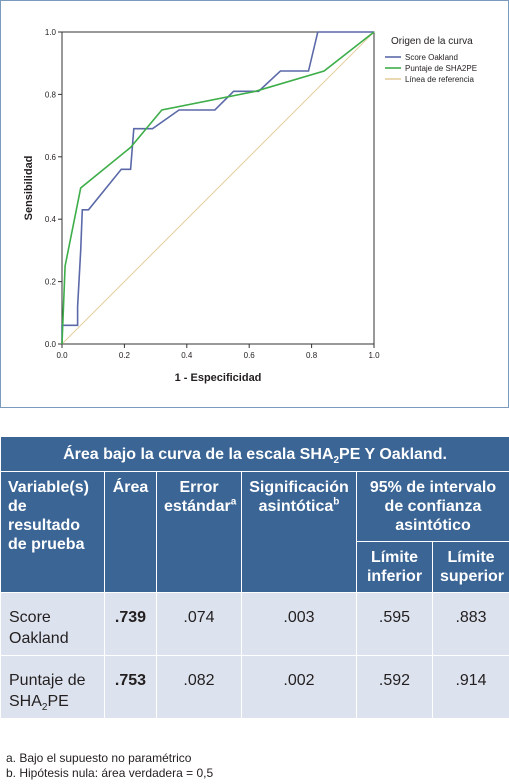 This screenshot has width=509, height=784. What do you see at coordinates (218, 378) in the screenshot?
I see `x-axis-label: 1 - Especificidad` at bounding box center [218, 378].